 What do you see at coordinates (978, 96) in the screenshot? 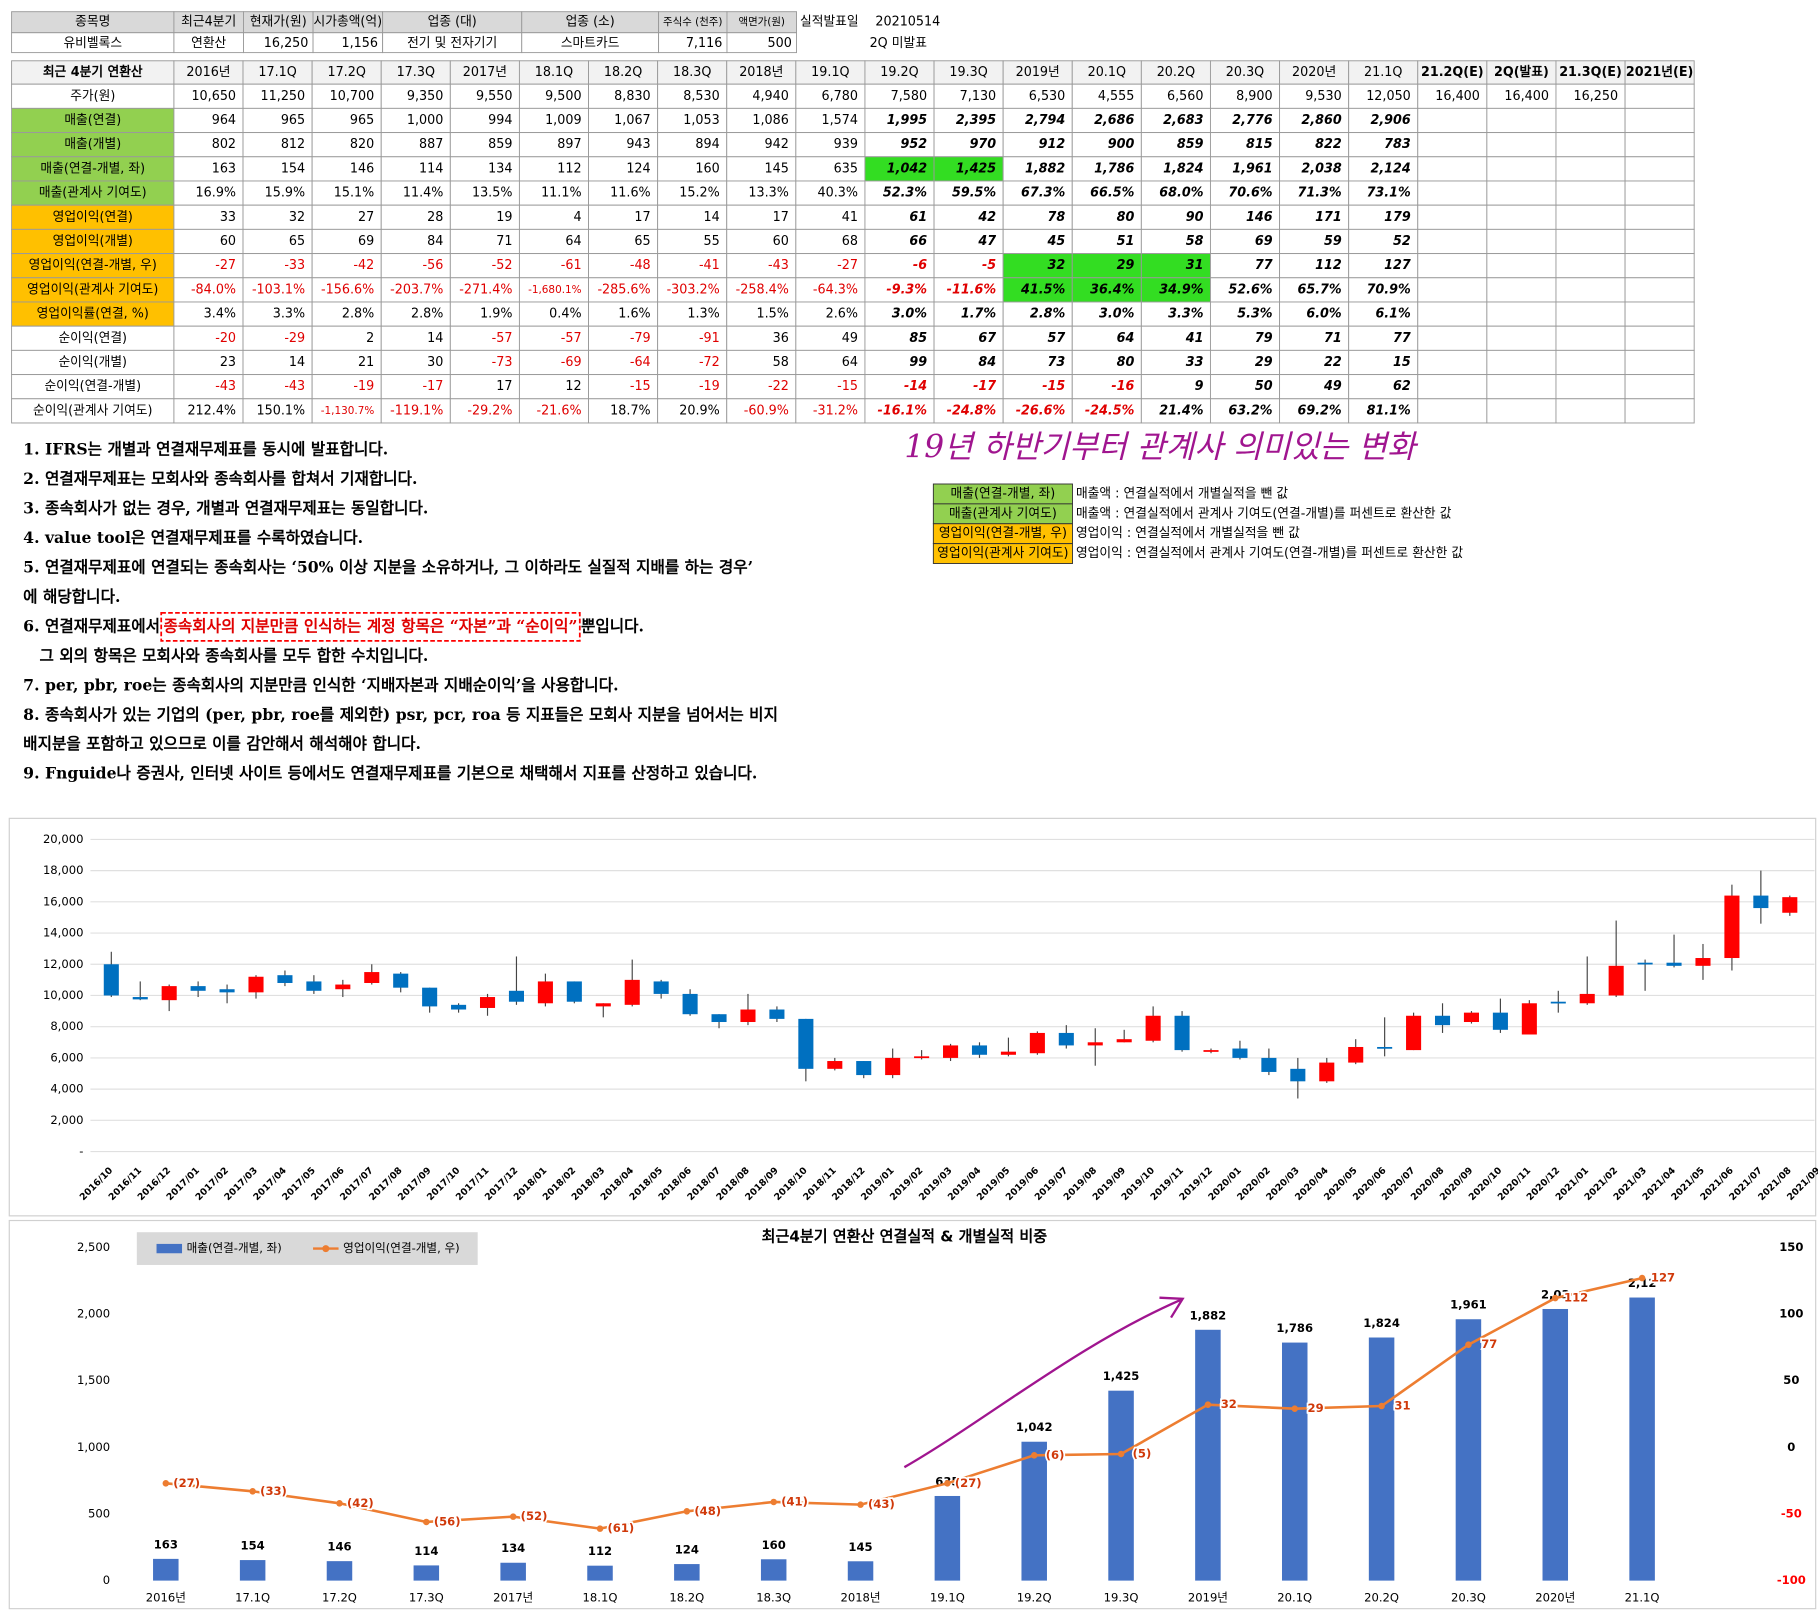
I see `cell-value: 7,130` at bounding box center [978, 96].